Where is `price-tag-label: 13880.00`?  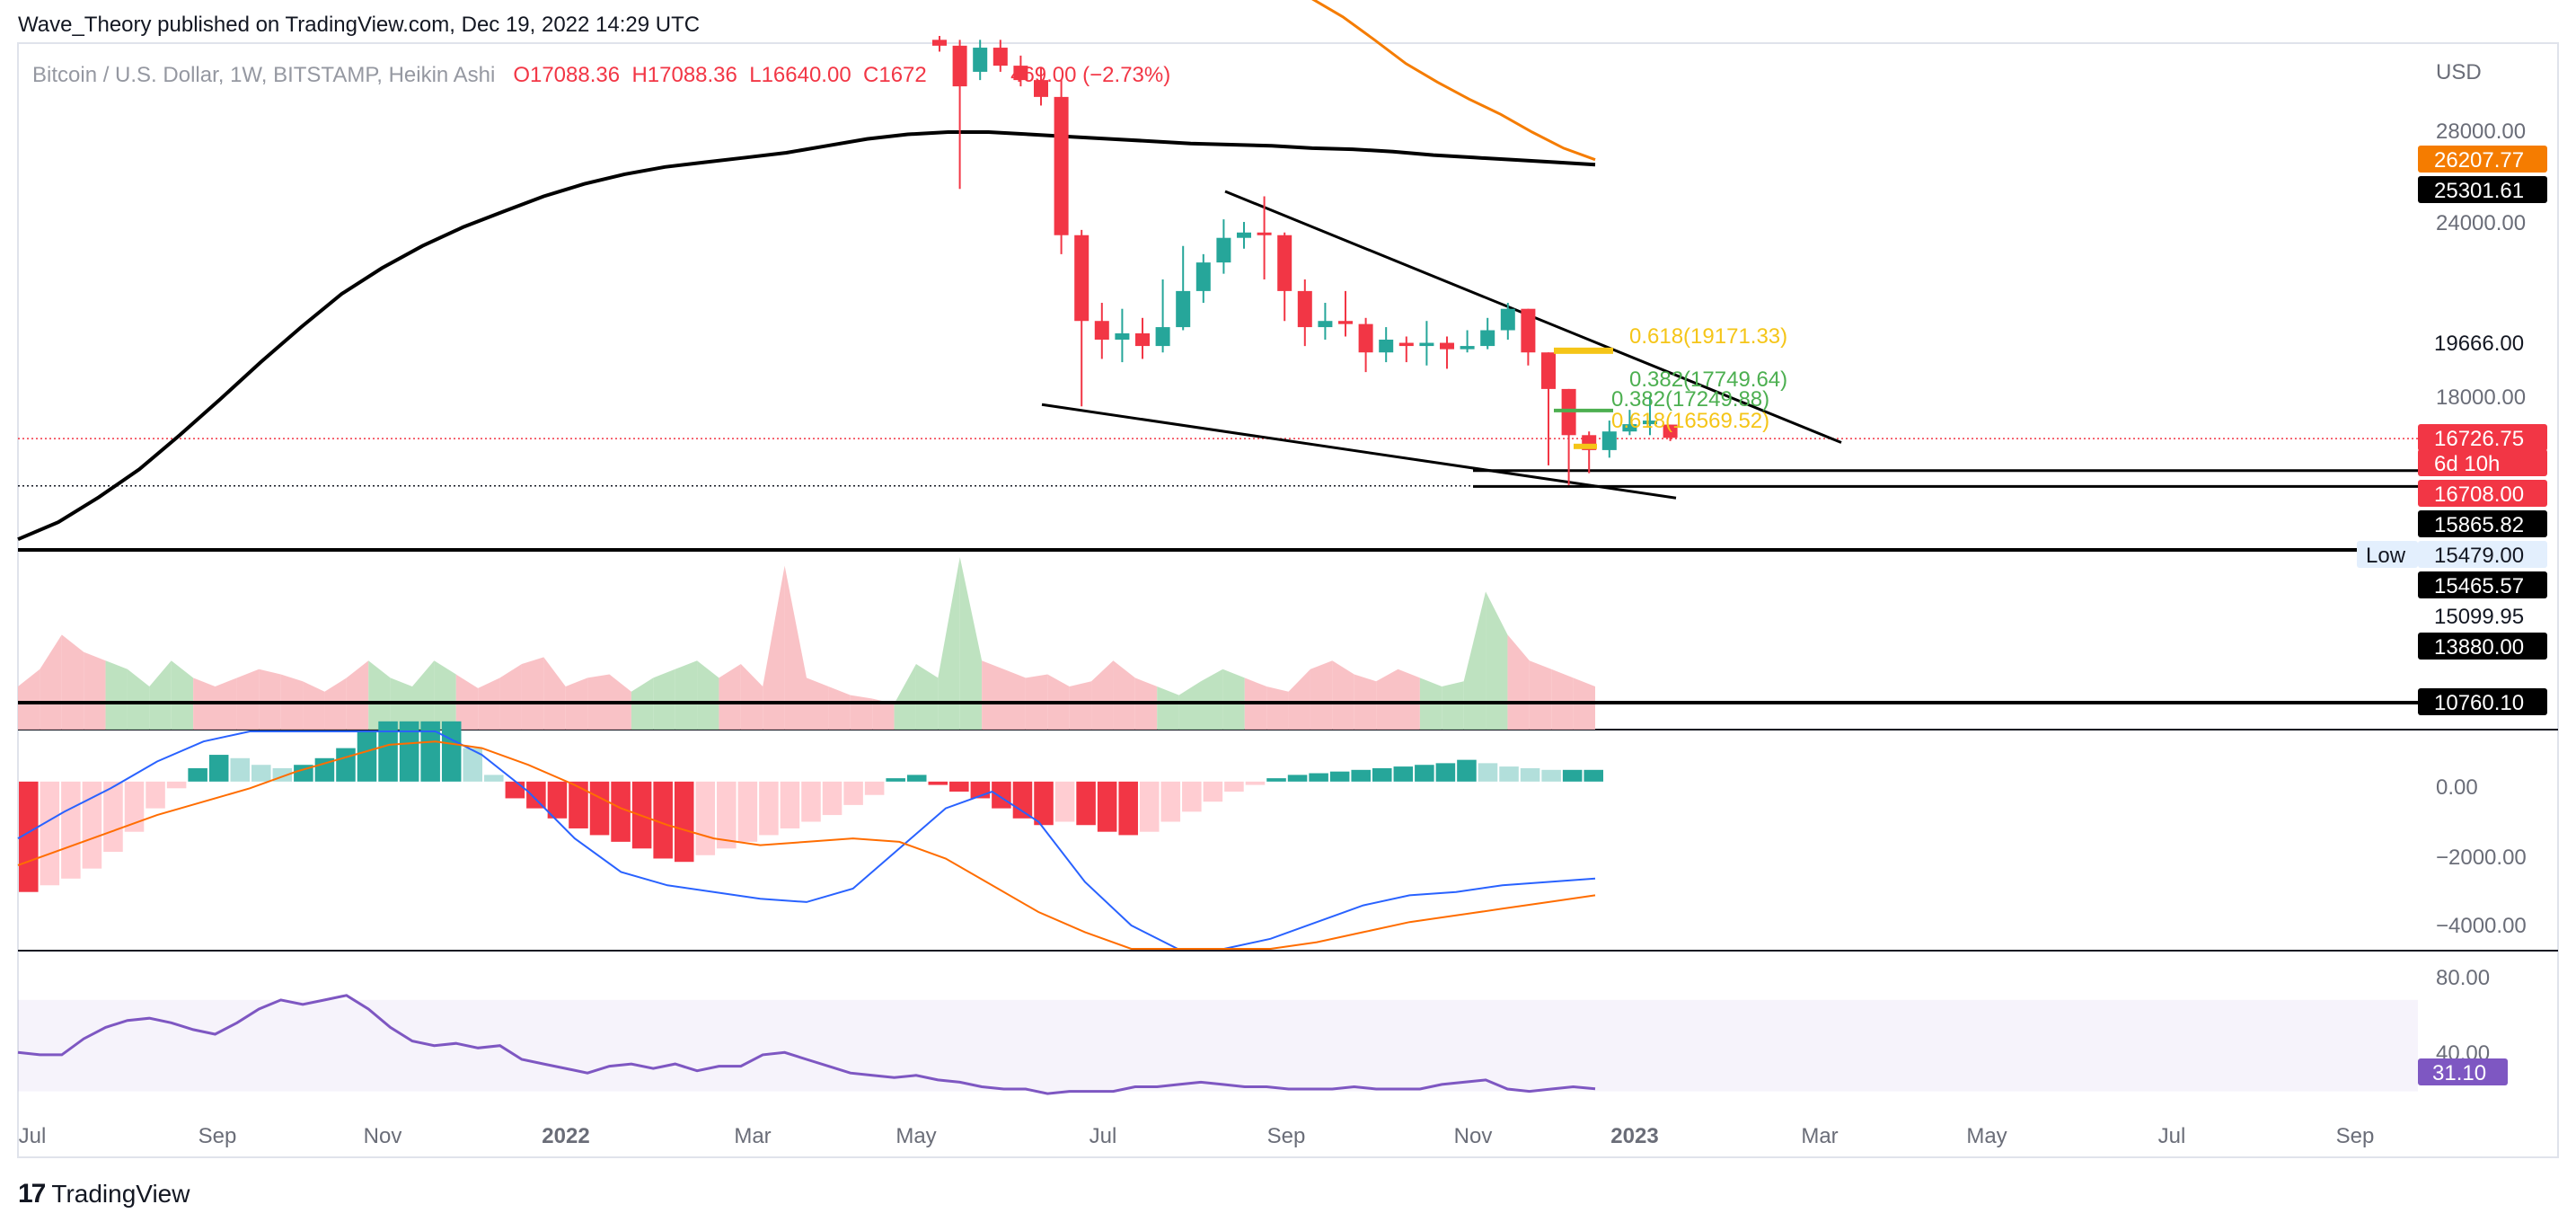
price-tag-label: 13880.00 is located at coordinates (2479, 647).